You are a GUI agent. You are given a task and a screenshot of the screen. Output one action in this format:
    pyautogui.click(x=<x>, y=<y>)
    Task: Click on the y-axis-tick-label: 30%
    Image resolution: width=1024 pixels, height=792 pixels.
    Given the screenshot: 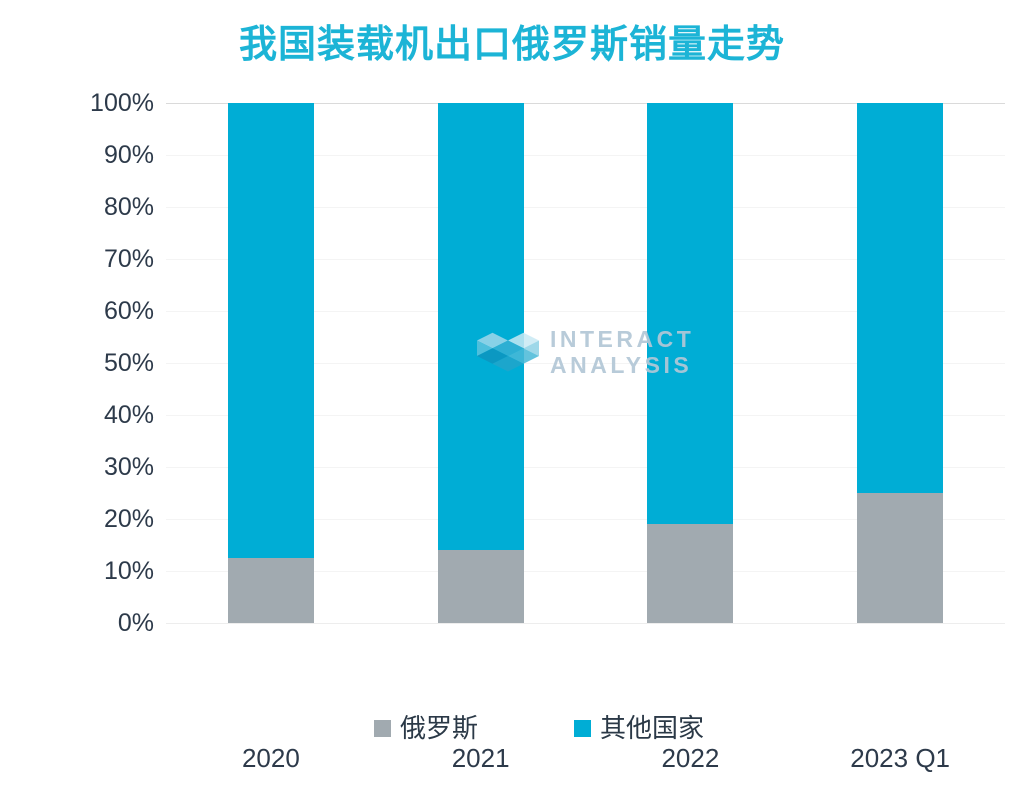 What is the action you would take?
    pyautogui.click(x=128, y=467)
    